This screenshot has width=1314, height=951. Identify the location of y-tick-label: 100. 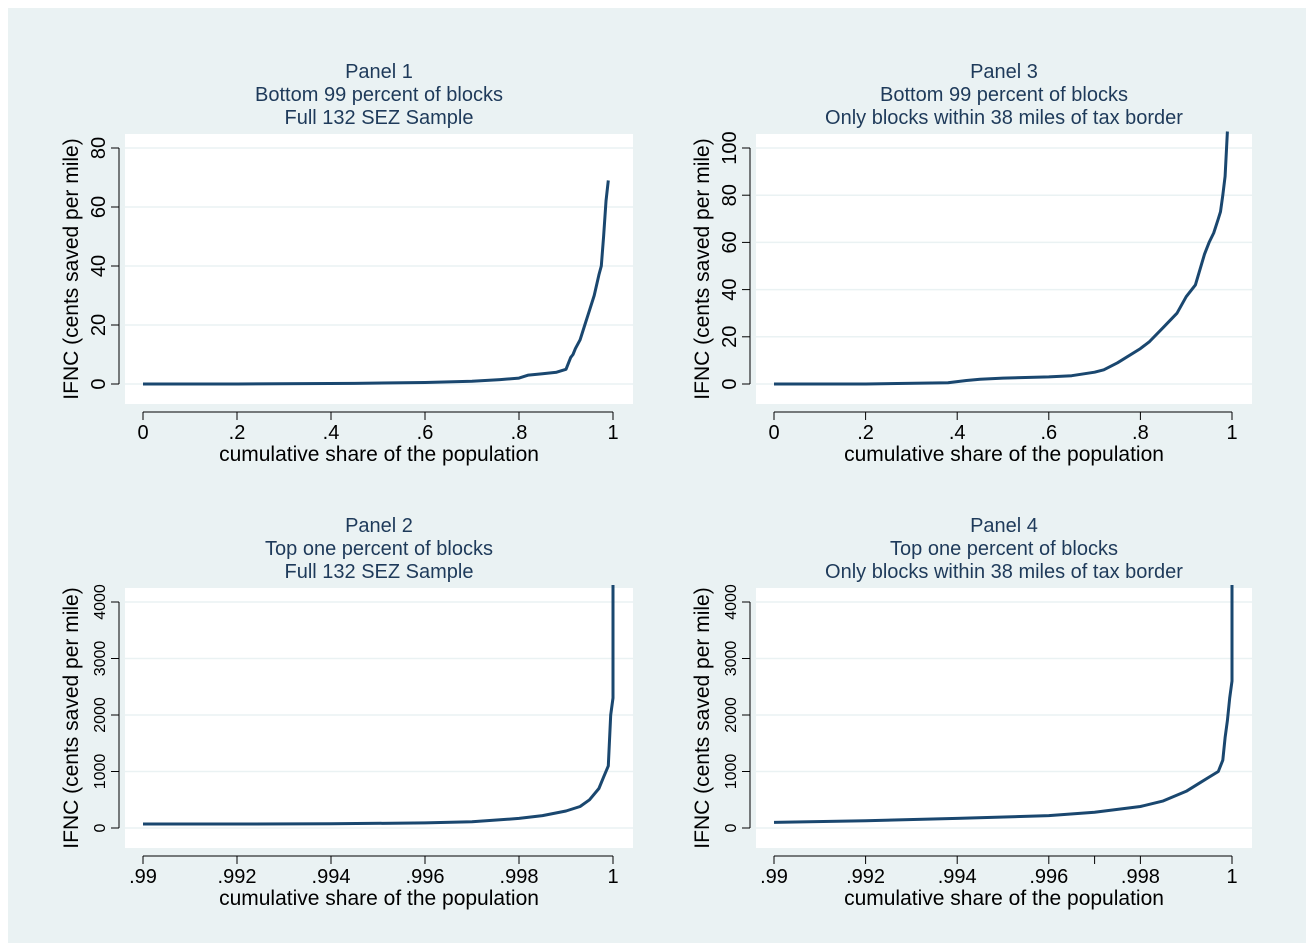
(730, 147).